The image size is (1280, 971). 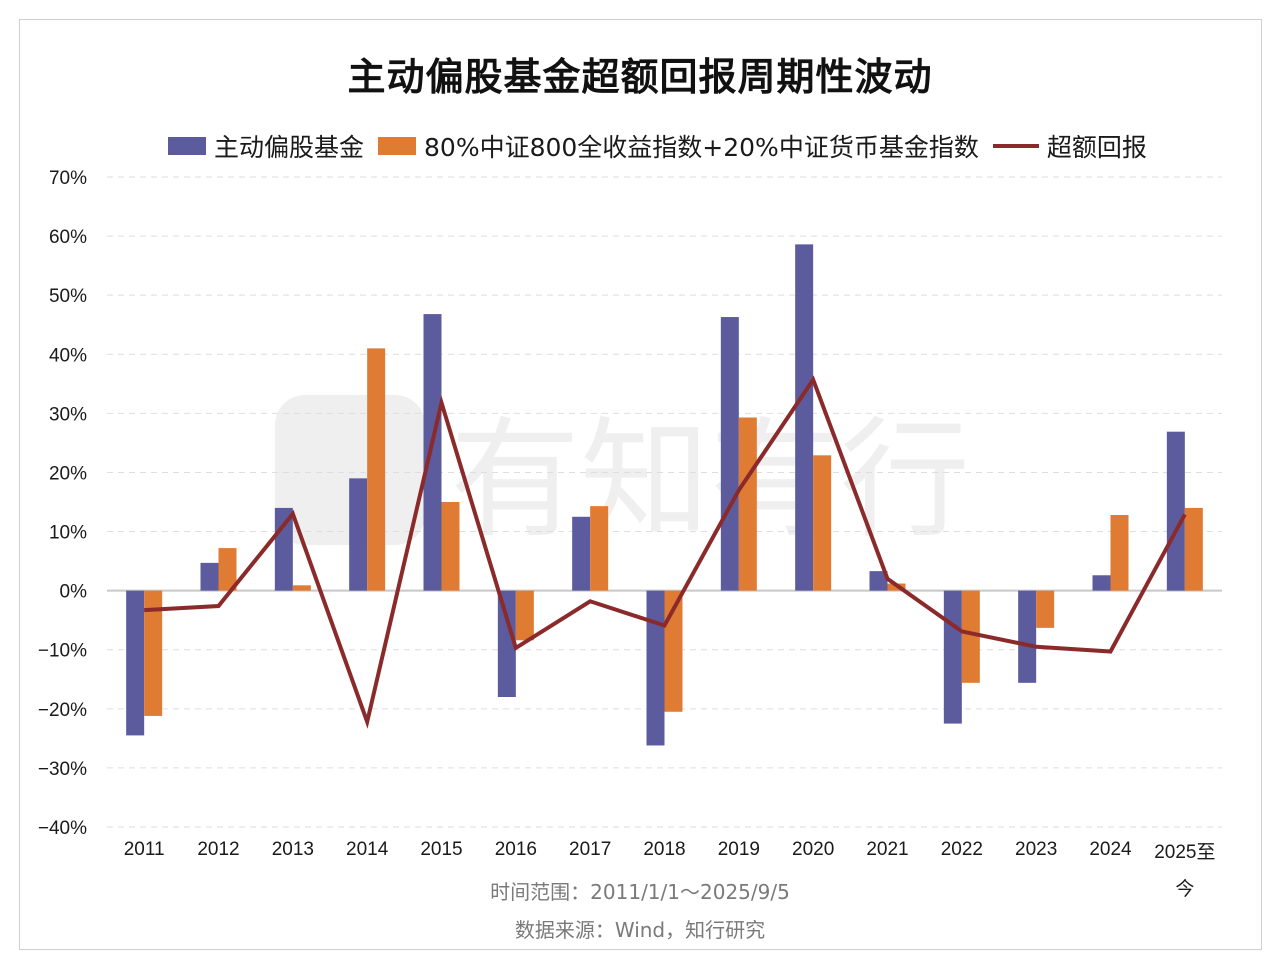 I want to click on y-tick-label: 10%, so click(x=68, y=533).